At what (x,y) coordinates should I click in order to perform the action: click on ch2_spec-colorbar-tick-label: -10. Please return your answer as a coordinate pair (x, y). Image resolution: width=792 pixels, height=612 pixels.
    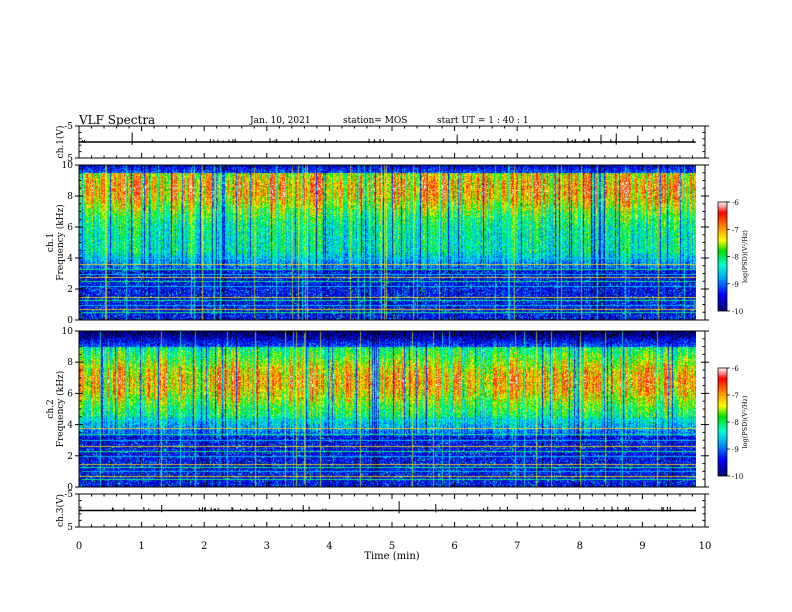
    Looking at the image, I should click on (737, 477).